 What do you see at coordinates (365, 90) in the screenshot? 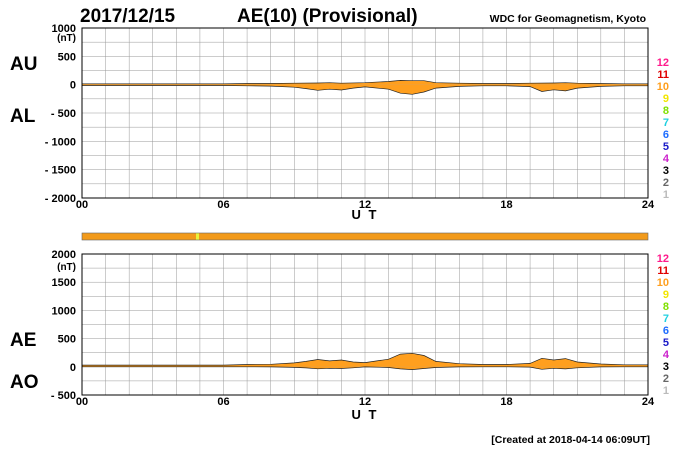
I see `series-line-al` at bounding box center [365, 90].